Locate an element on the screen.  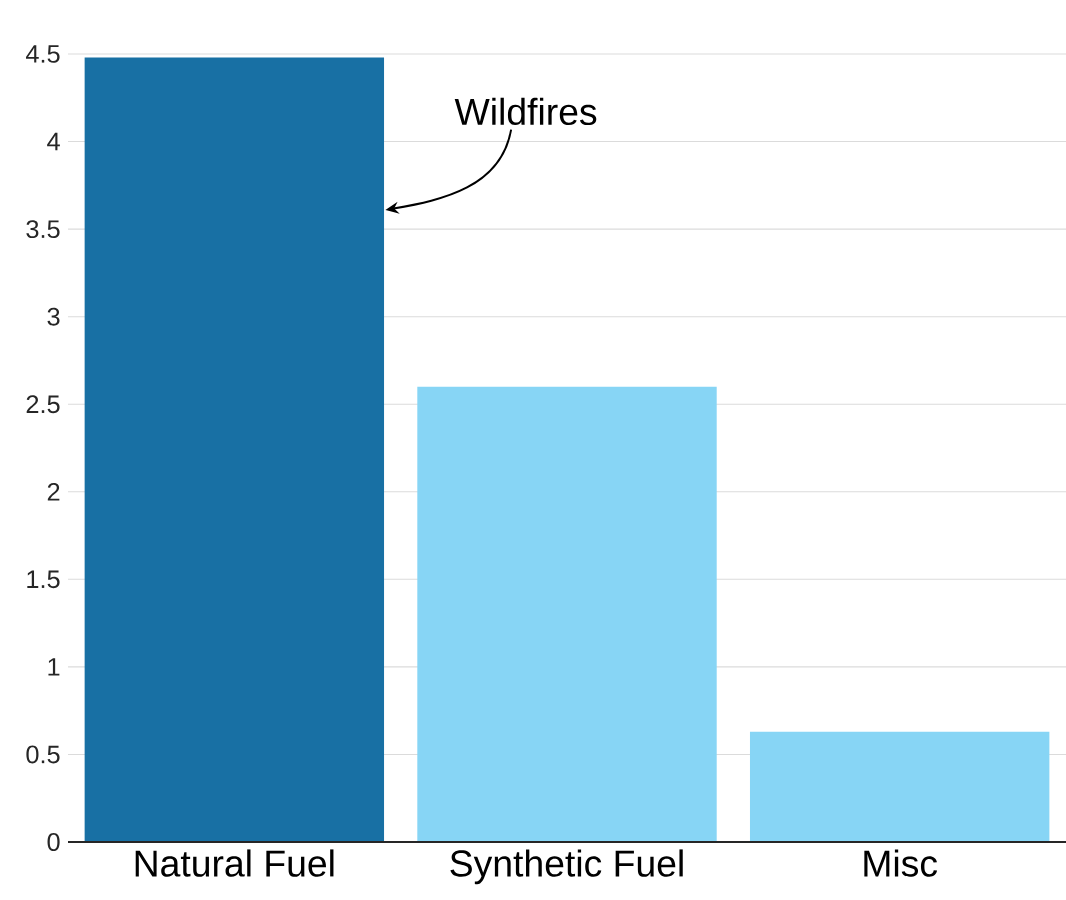
y-tick-label: 2 is located at coordinates (53, 491).